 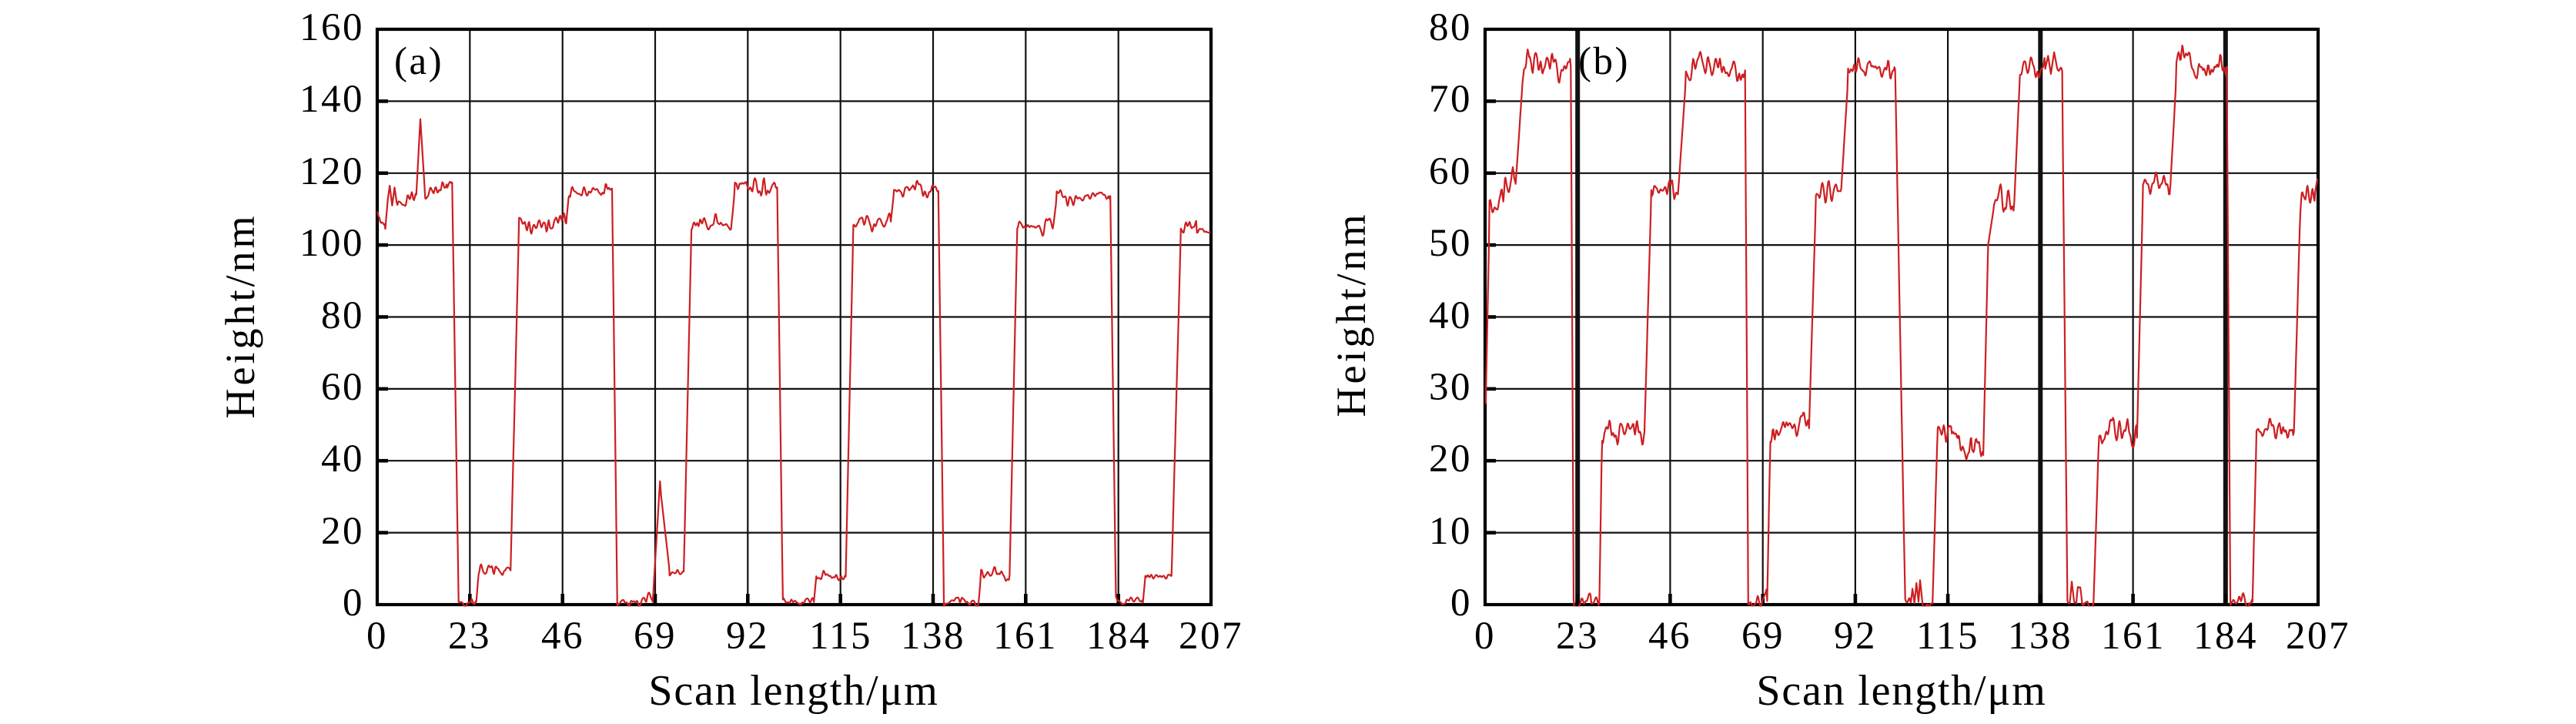 What do you see at coordinates (1450, 243) in the screenshot?
I see `svg-text: 50` at bounding box center [1450, 243].